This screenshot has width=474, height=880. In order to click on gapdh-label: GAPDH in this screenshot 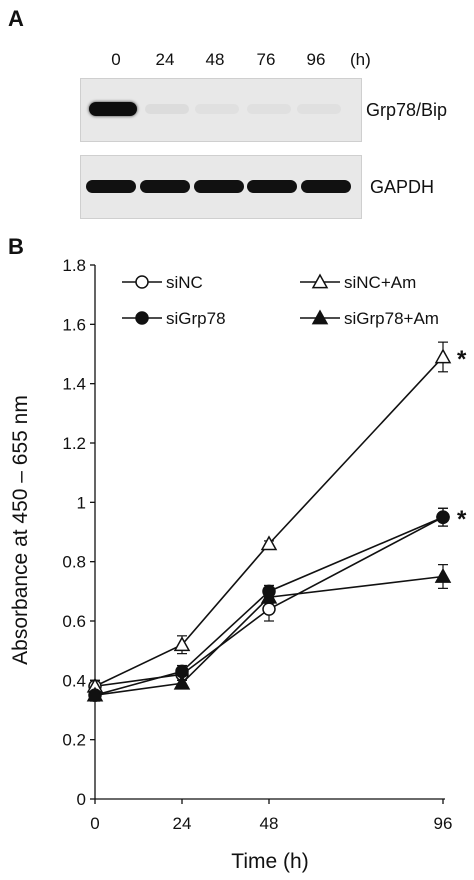, I will do `click(402, 187)`.